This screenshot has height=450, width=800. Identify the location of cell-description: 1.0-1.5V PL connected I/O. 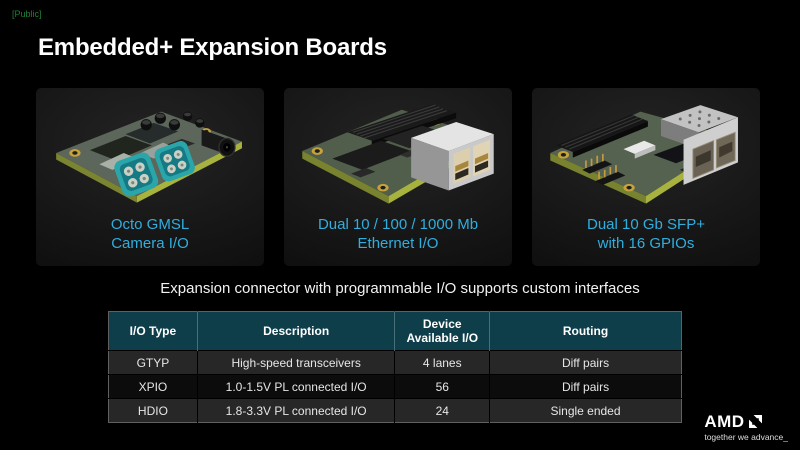
(295, 386).